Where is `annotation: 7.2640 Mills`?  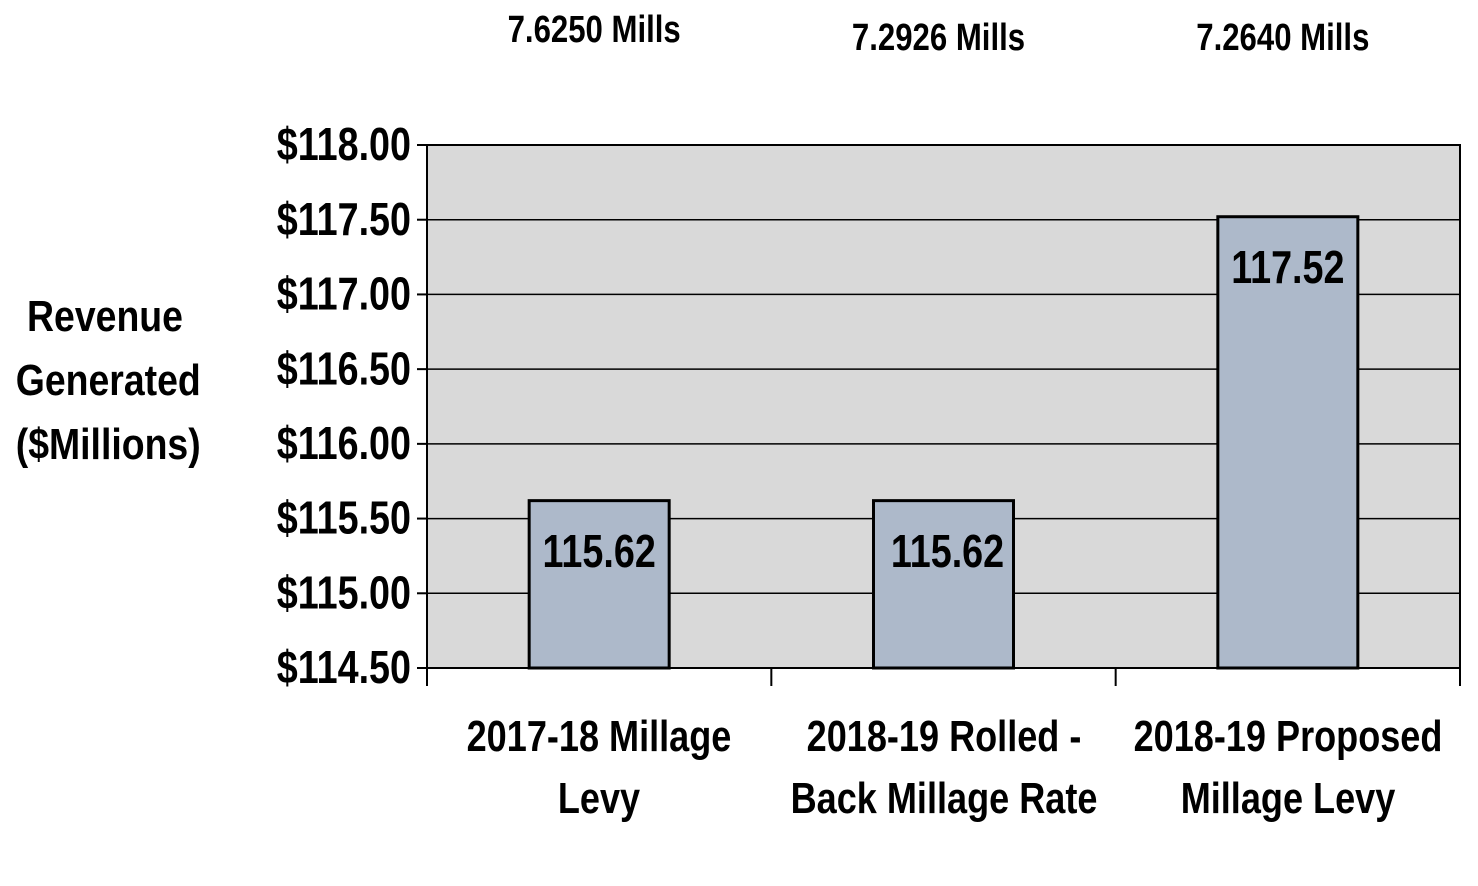
annotation: 7.2640 Mills is located at coordinates (1282, 38).